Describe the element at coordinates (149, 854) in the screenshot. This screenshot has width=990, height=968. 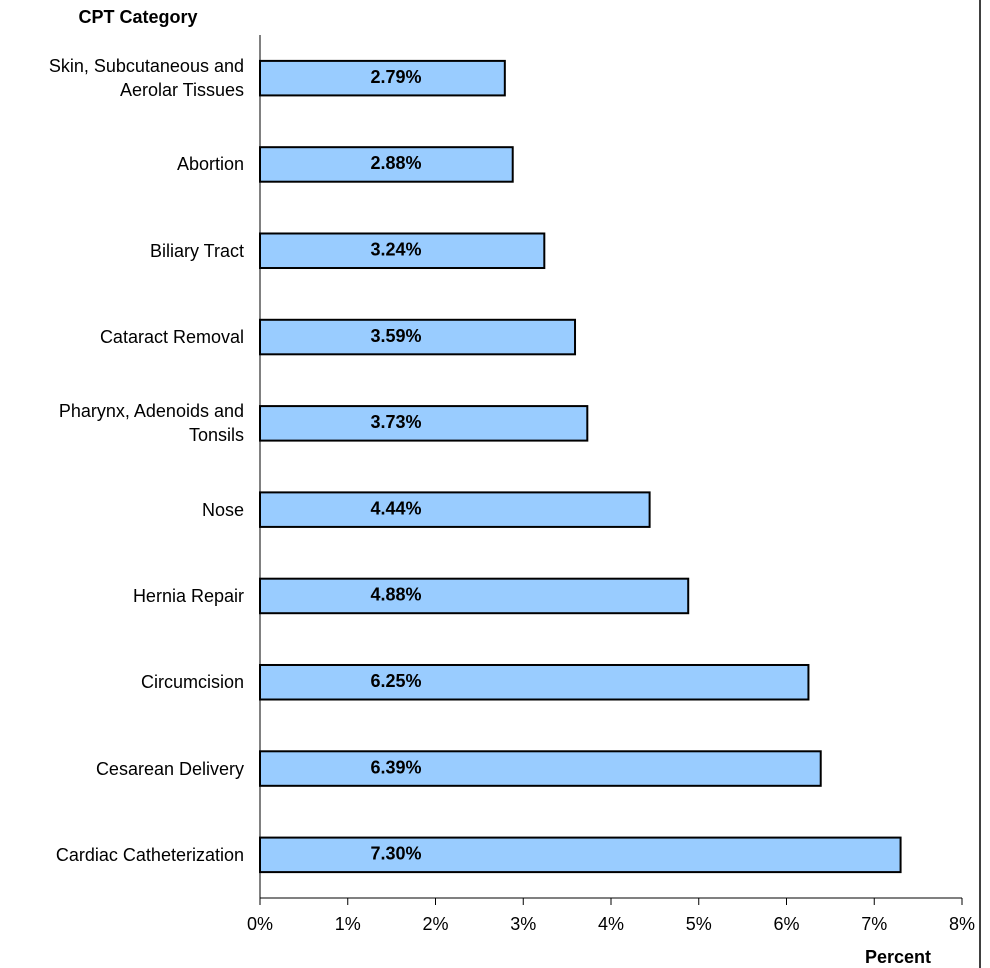
I see `y-tick-label: Cardiac Catheterization` at that location.